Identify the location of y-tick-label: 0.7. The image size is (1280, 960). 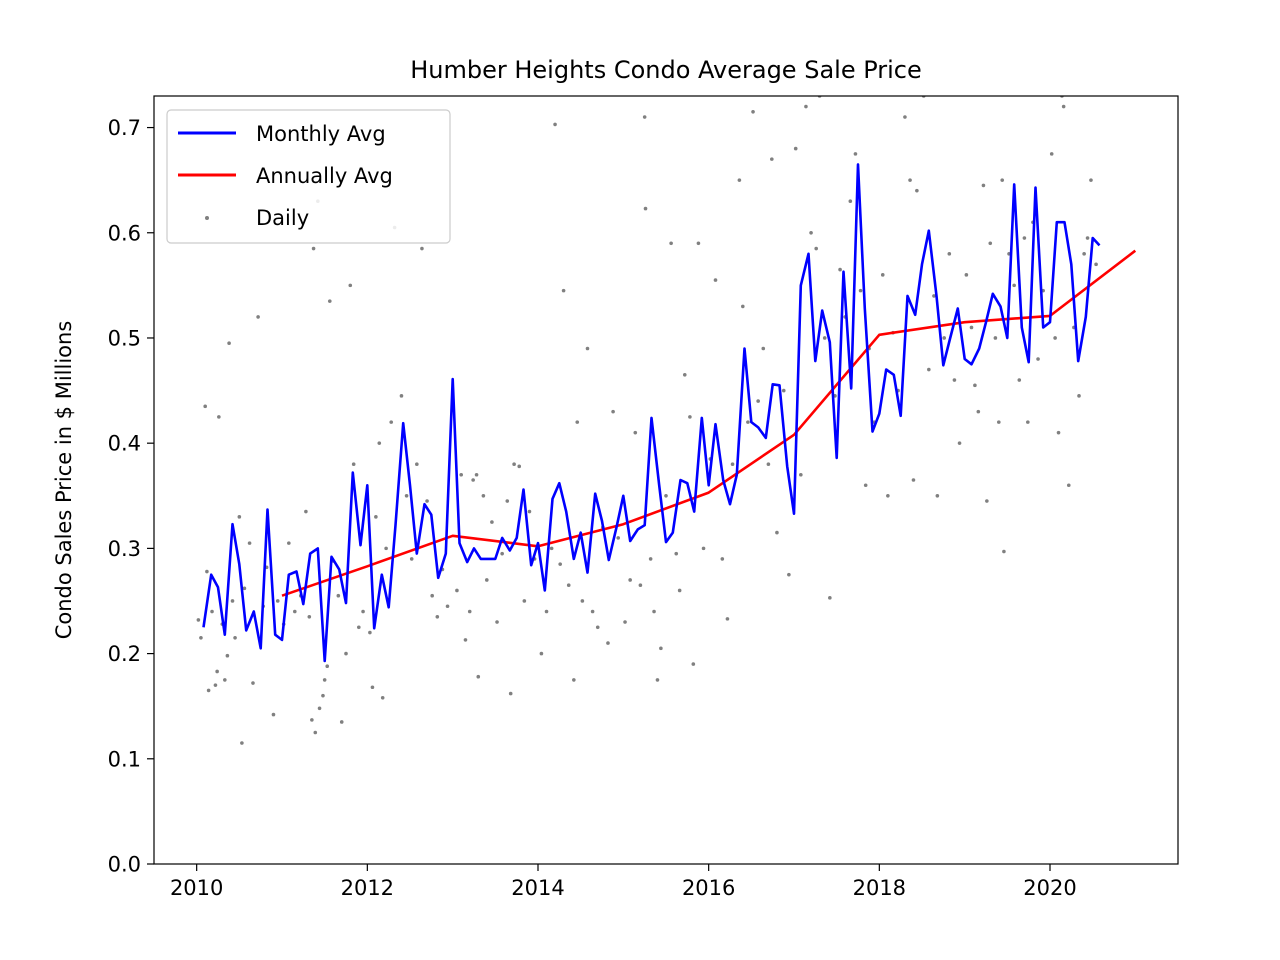
(124, 128).